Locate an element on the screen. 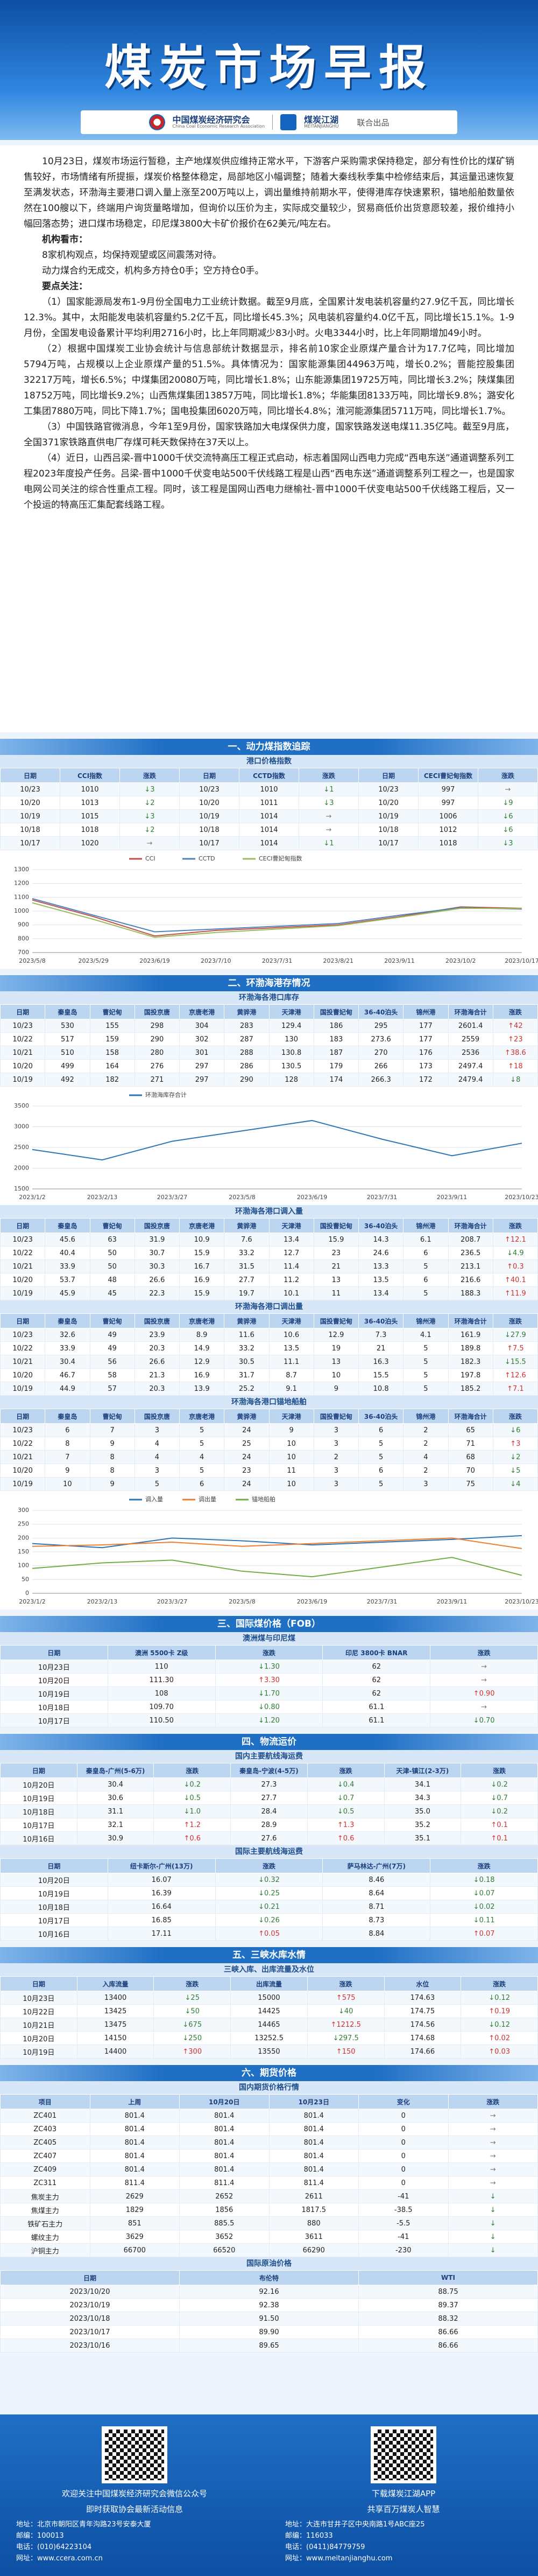  table-cell: ↓1.70 is located at coordinates (269, 1693).